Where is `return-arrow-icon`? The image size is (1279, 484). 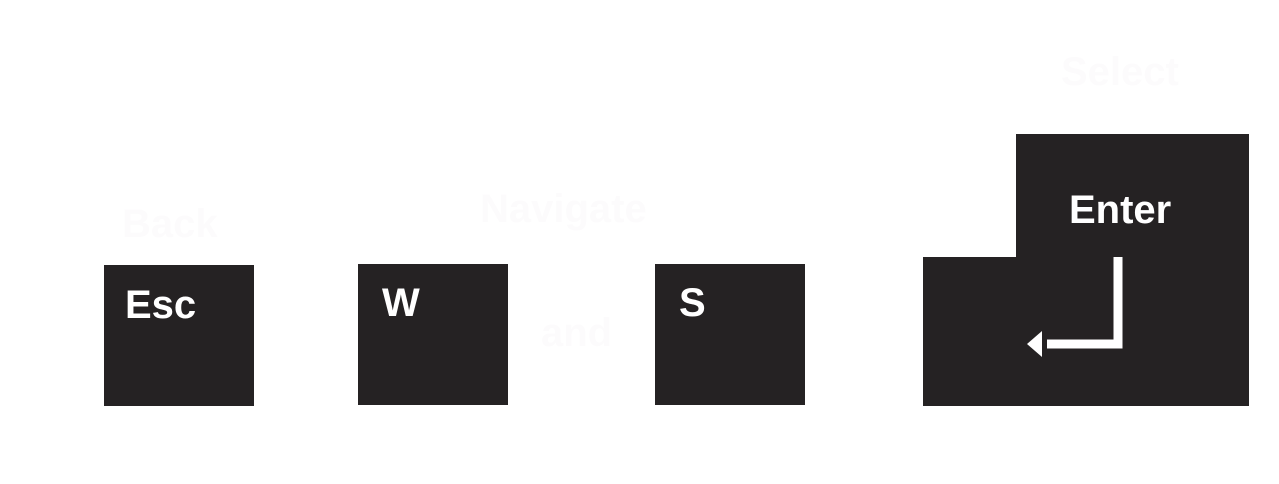
return-arrow-icon is located at coordinates (1075, 307).